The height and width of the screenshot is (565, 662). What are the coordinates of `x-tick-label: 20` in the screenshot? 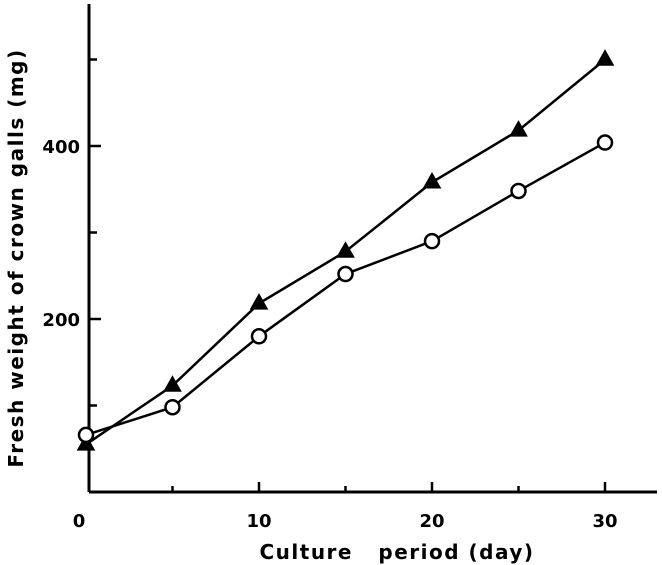 It's located at (431, 521).